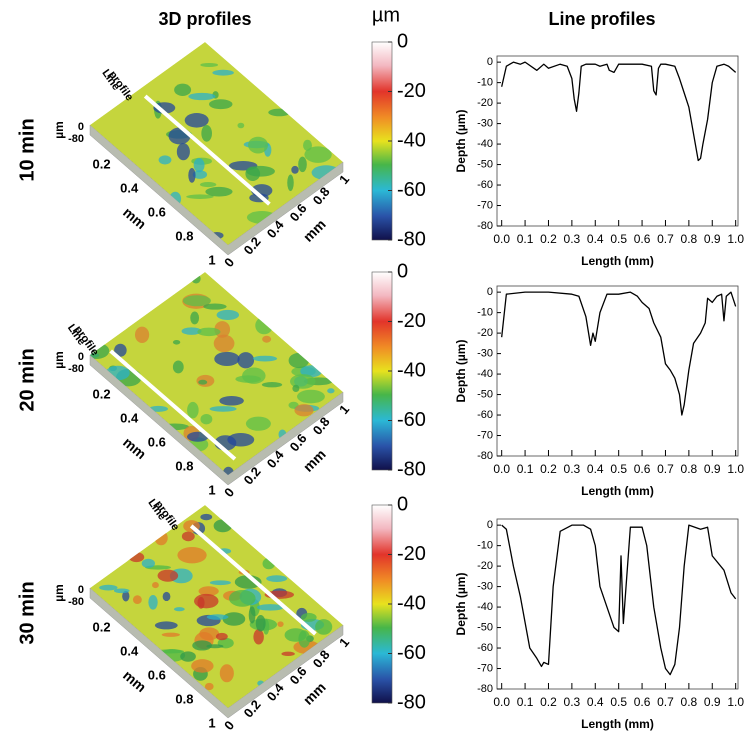 The height and width of the screenshot is (738, 746). What do you see at coordinates (485, 546) in the screenshot?
I see `y-tick-label: -10` at bounding box center [485, 546].